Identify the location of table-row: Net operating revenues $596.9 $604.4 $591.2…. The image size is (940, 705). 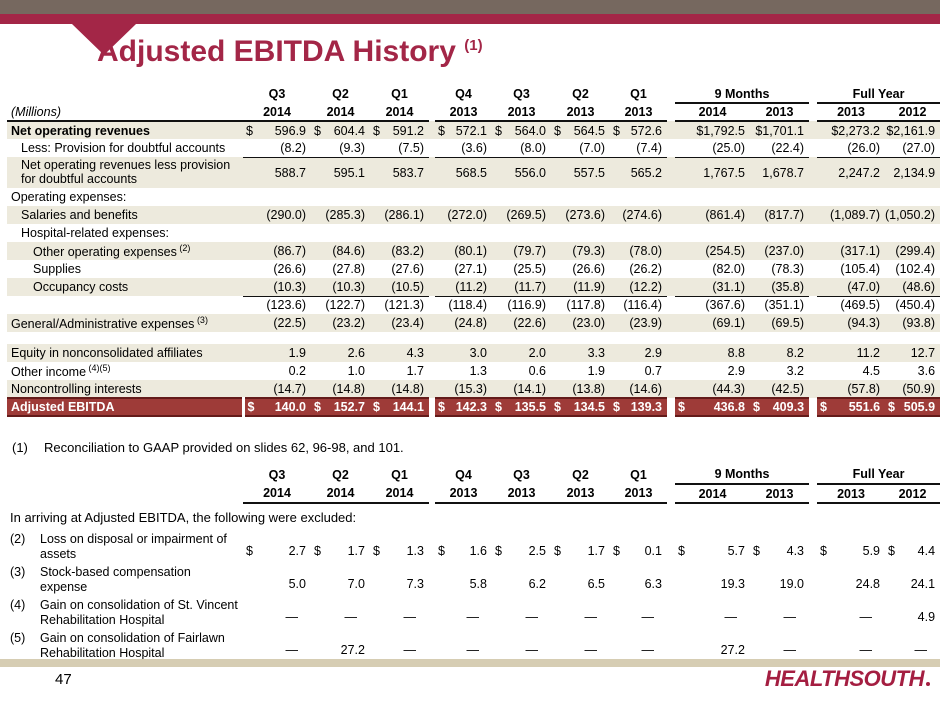
(473, 130).